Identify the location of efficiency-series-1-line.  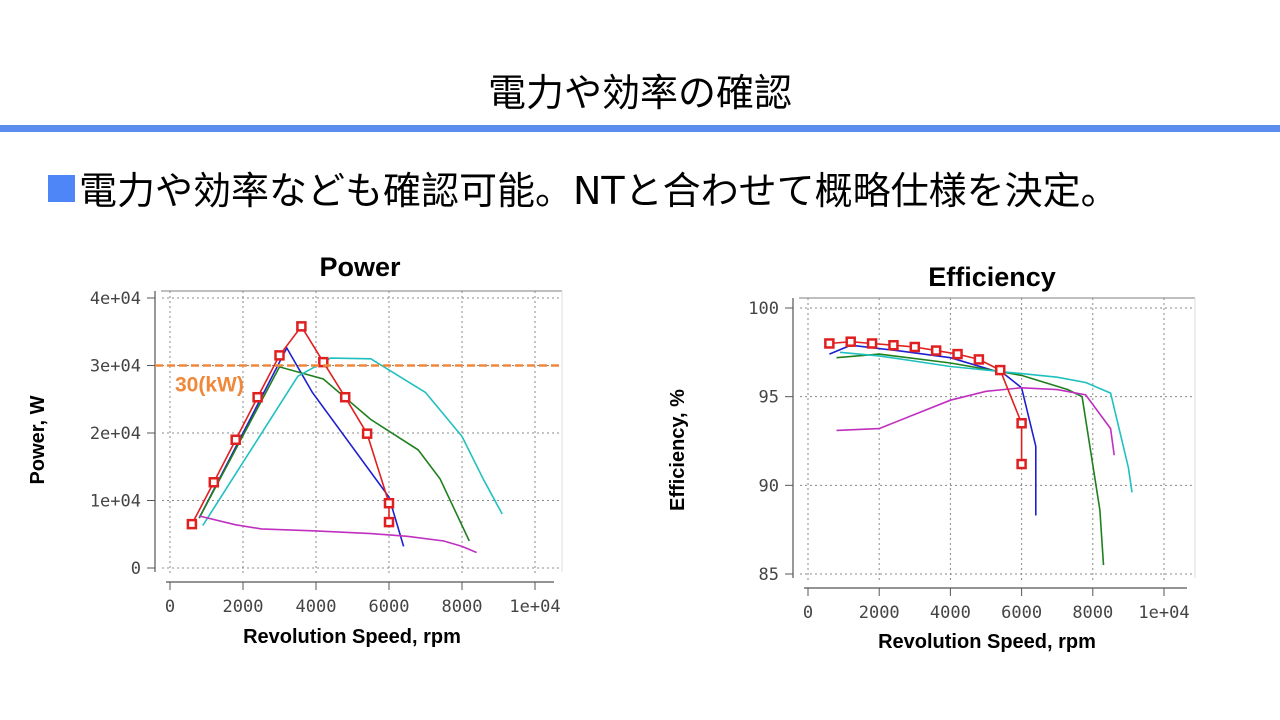
(933, 430).